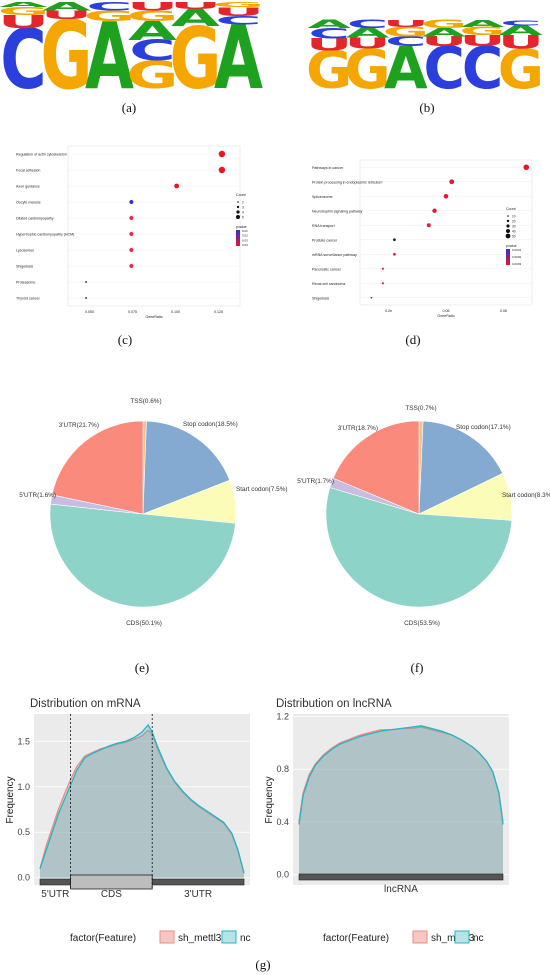 This screenshot has height=975, width=550. Describe the element at coordinates (243, 208) in the screenshot. I see `dotplot-legend-size-label: 3` at that location.